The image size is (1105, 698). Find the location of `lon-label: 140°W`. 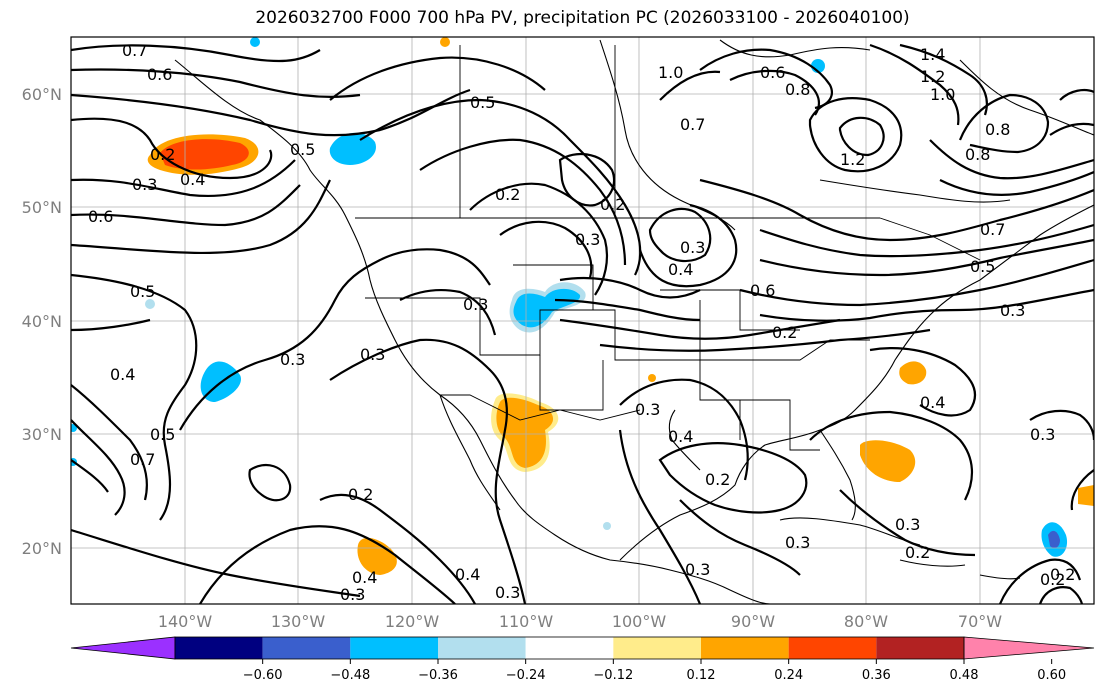

lon-label: 140°W is located at coordinates (185, 621).